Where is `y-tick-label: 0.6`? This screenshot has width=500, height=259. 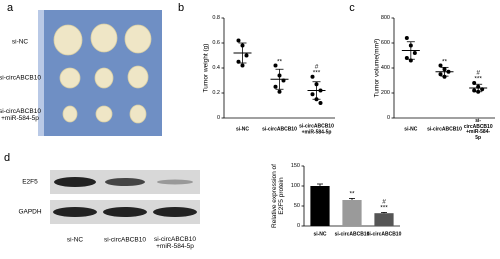
y-tick-label: 0.6 is located at coordinates (216, 42).